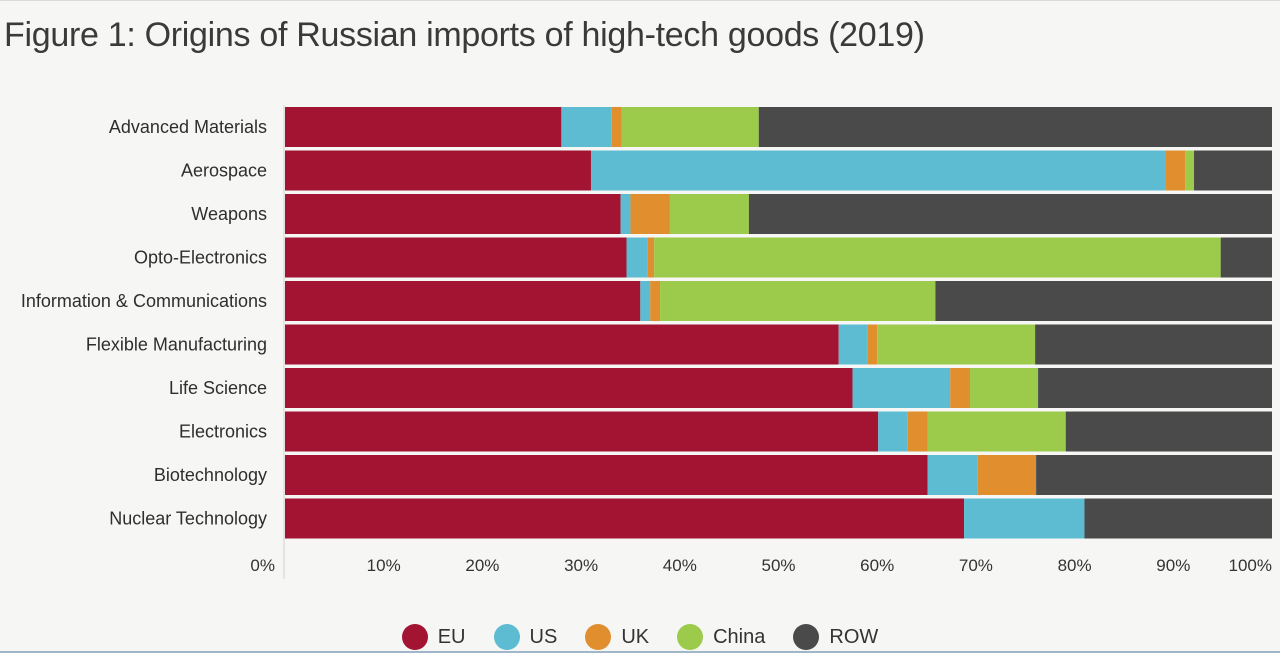 The width and height of the screenshot is (1280, 653). What do you see at coordinates (680, 565) in the screenshot?
I see `x-tick-label: 40%` at bounding box center [680, 565].